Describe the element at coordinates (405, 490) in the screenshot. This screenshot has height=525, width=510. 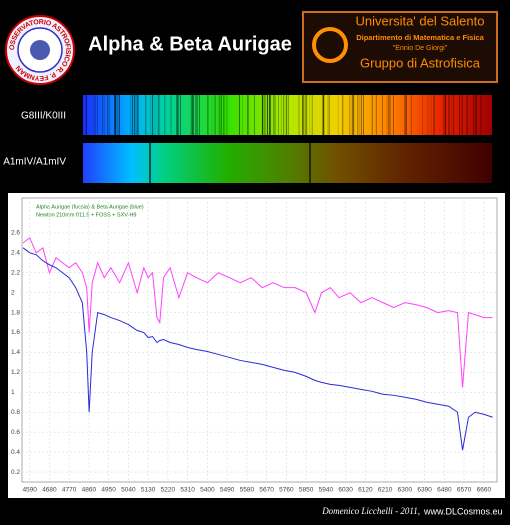
I see `x-tick-label: 6300` at that location.